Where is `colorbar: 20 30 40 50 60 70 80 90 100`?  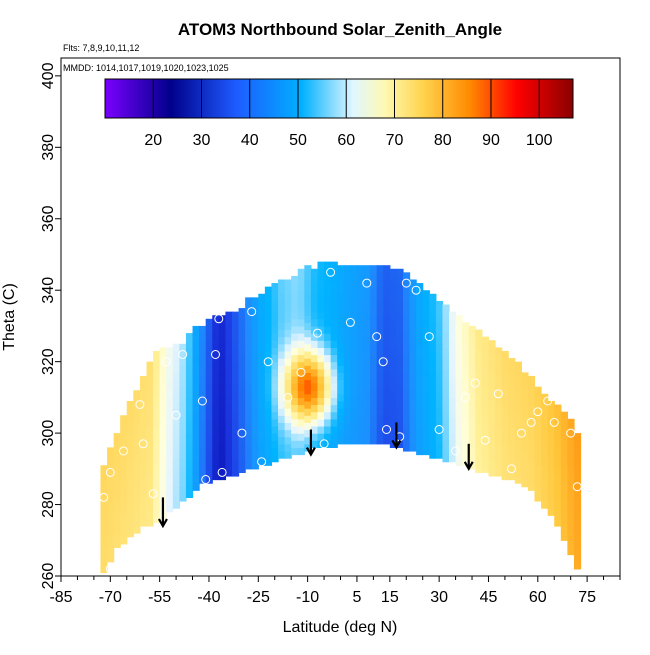 colorbar: 20 30 40 50 60 70 80 90 100 is located at coordinates (339, 113).